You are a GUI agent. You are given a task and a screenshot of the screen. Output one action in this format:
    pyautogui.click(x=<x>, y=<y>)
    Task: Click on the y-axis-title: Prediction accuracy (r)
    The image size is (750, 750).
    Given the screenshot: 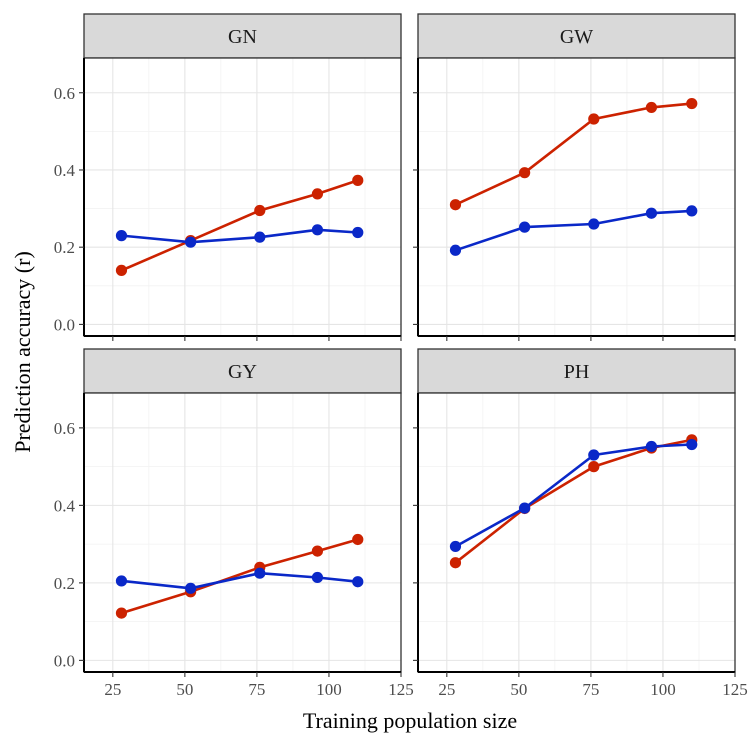 What is the action you would take?
    pyautogui.click(x=22, y=352)
    